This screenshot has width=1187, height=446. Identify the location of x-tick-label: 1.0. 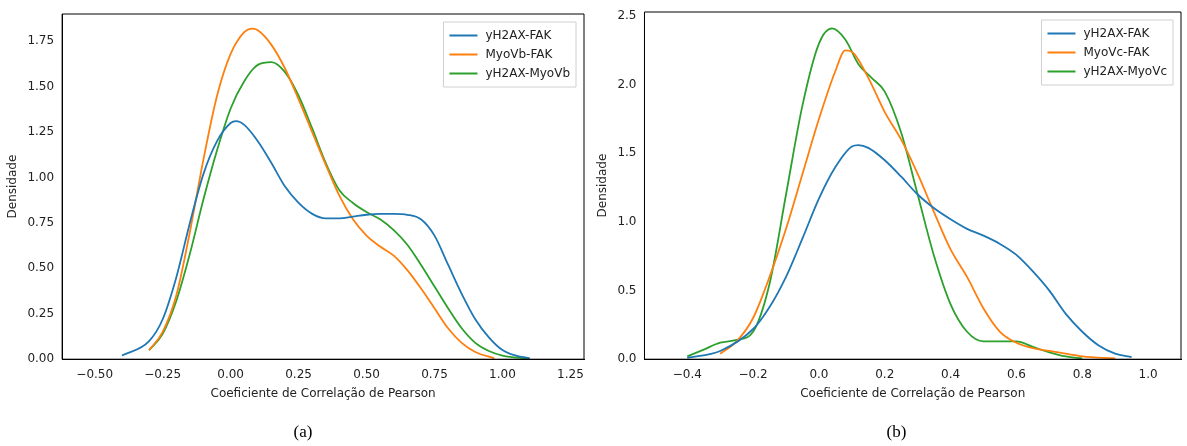
(1148, 373).